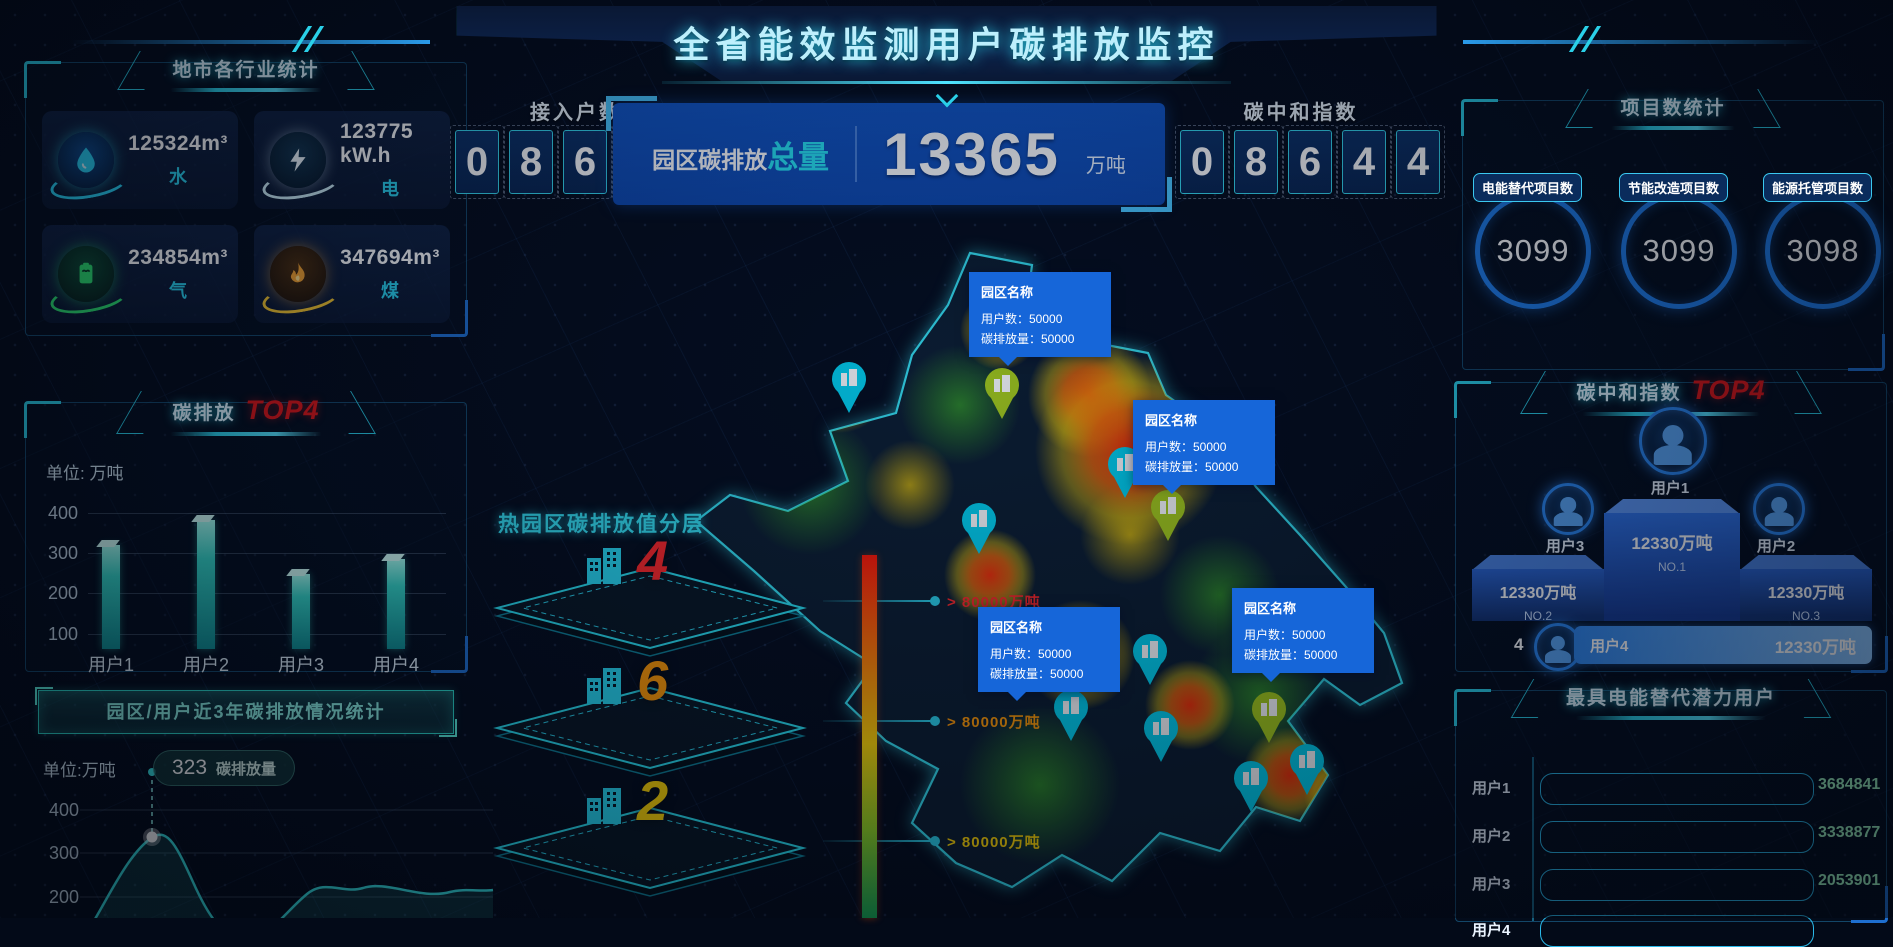 The width and height of the screenshot is (1893, 947). What do you see at coordinates (246, 412) in the screenshot?
I see `emission-top4-title: 碳排放 TOP4` at bounding box center [246, 412].